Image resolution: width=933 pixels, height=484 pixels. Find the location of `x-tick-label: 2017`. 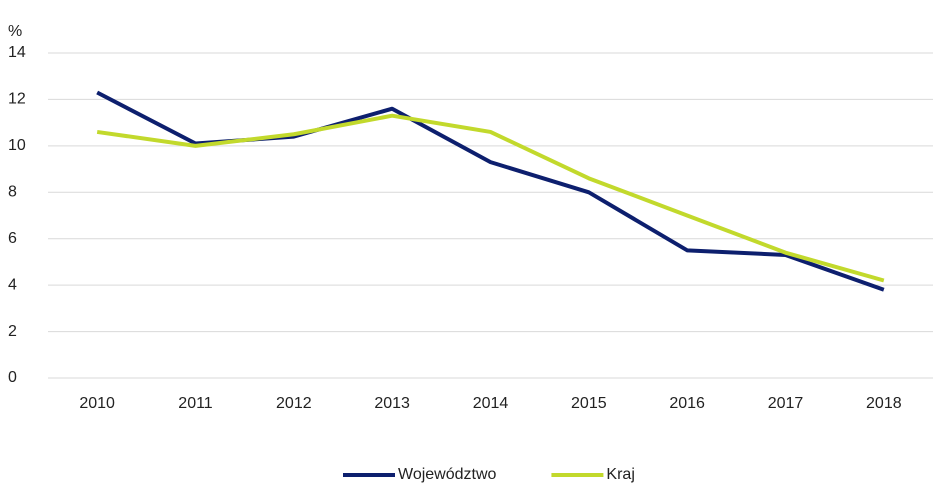

x-tick-label: 2017 is located at coordinates (786, 403).